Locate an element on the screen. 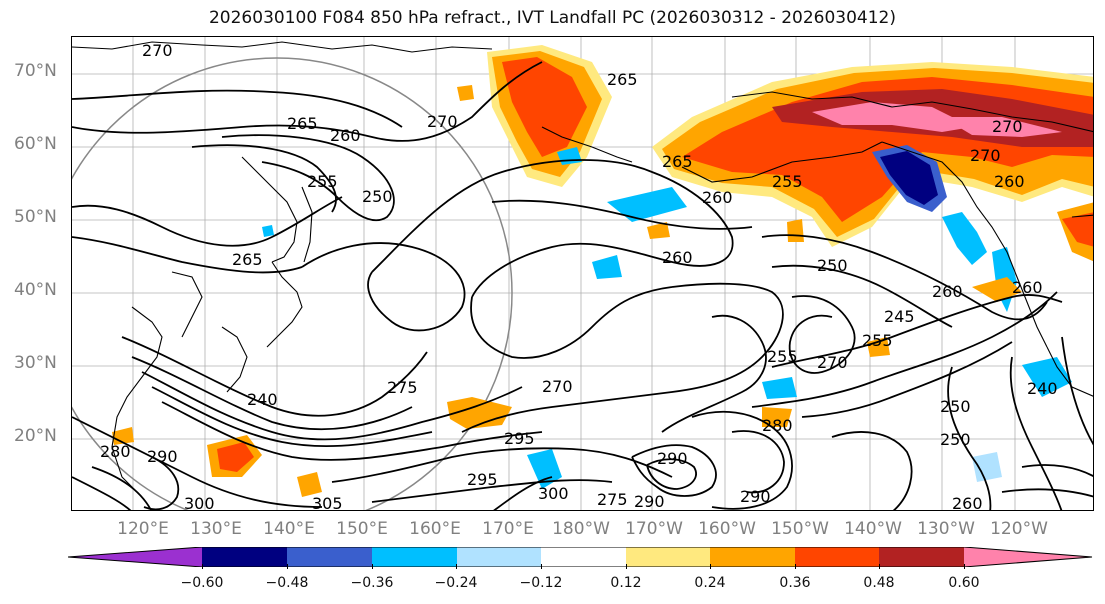  contour-label: 245 is located at coordinates (899, 316).